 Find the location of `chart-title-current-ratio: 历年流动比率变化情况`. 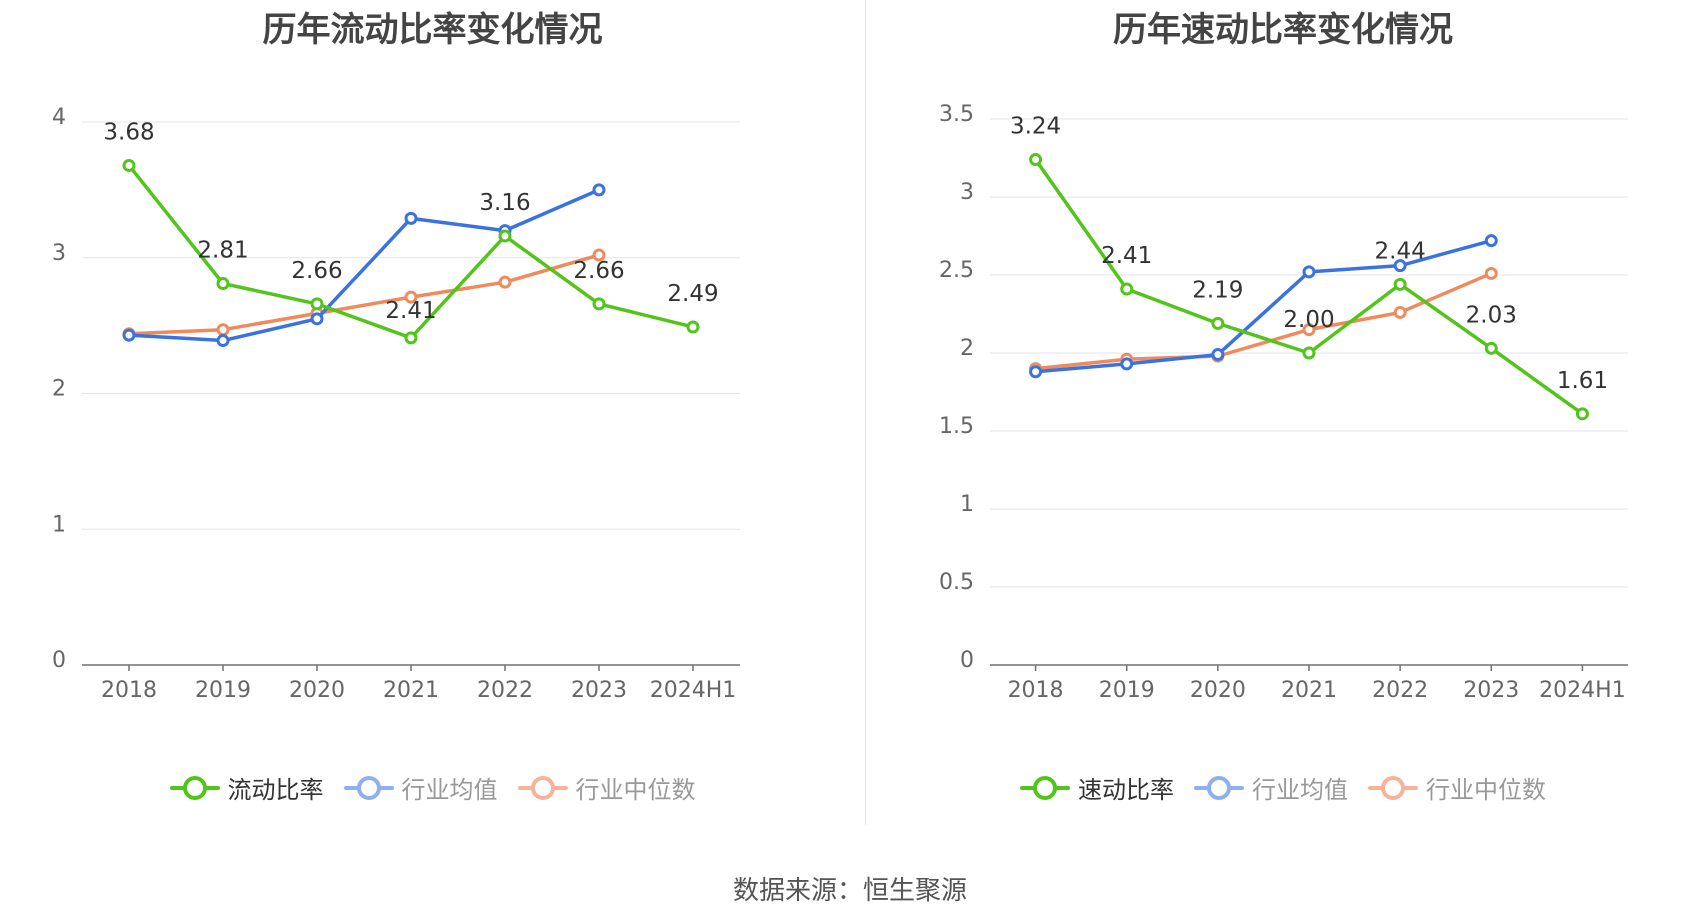

chart-title-current-ratio: 历年流动比率变化情况 is located at coordinates (432, 30).